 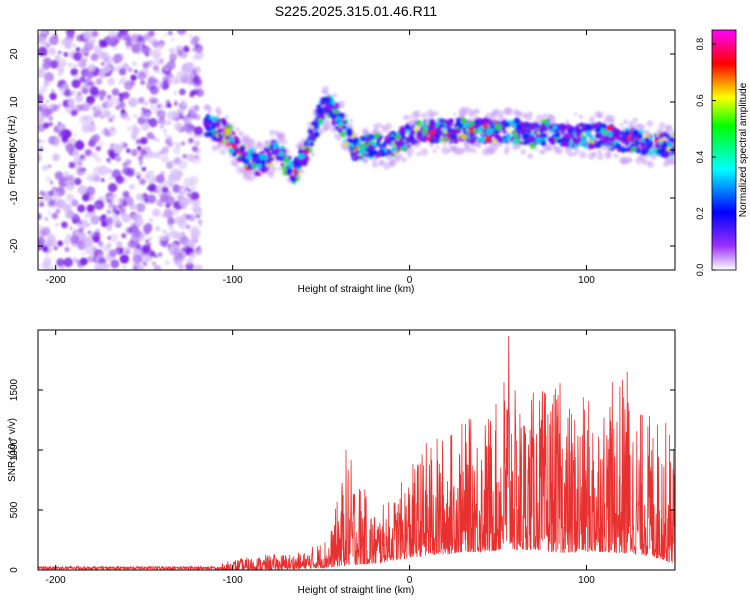 I want to click on y-tick-label: 1000, so click(x=14, y=449).